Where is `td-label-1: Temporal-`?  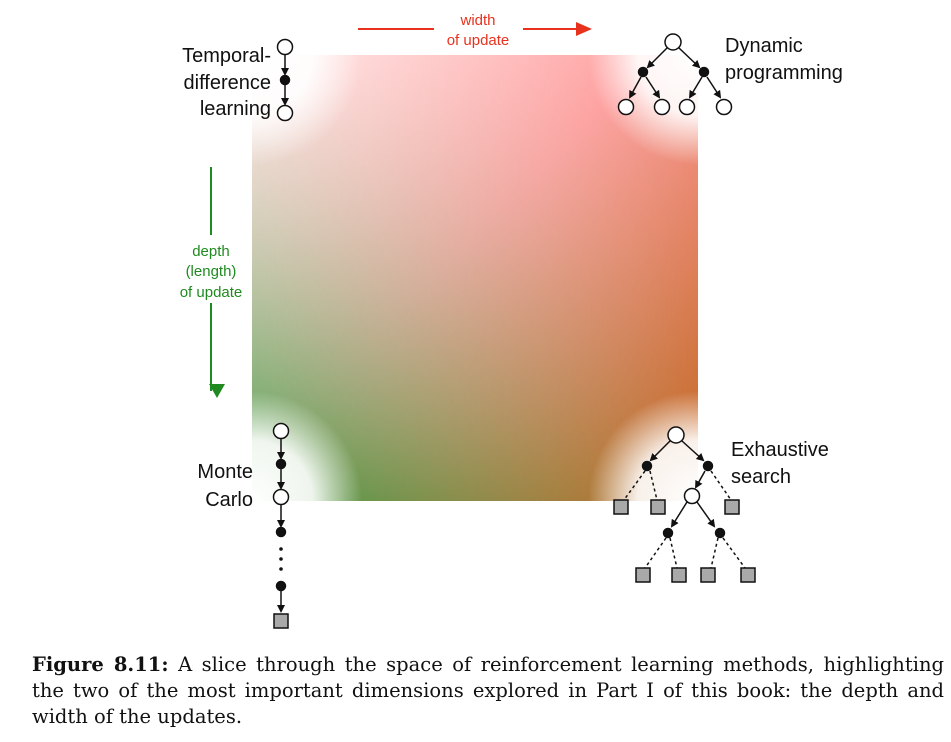
td-label-1: Temporal- is located at coordinates (226, 56).